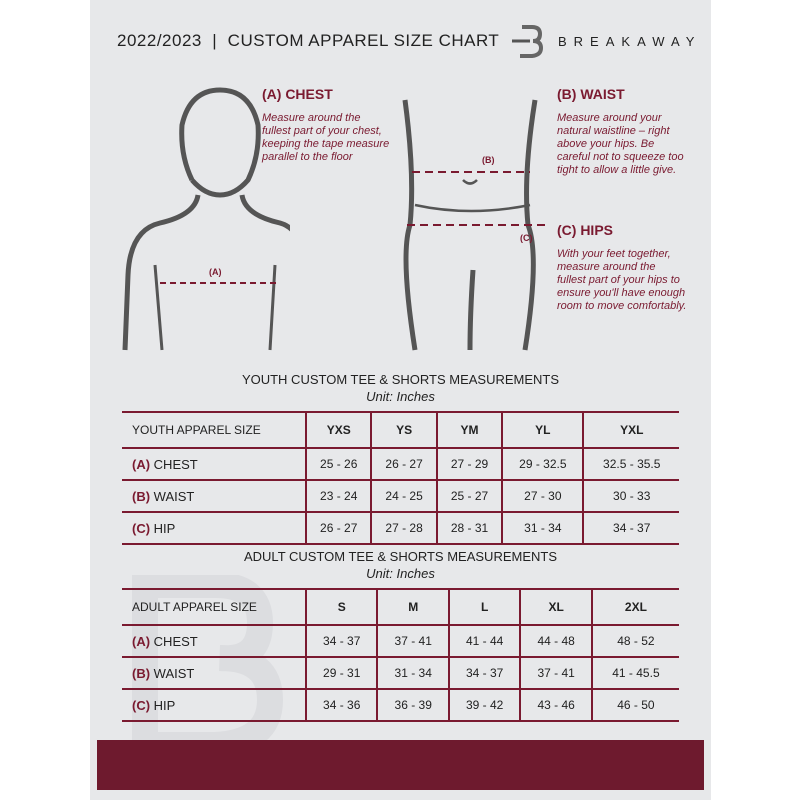 The height and width of the screenshot is (800, 800). I want to click on table-header-row: ADULT APPAREL SIZE S M L XL 2XL, so click(400, 607).